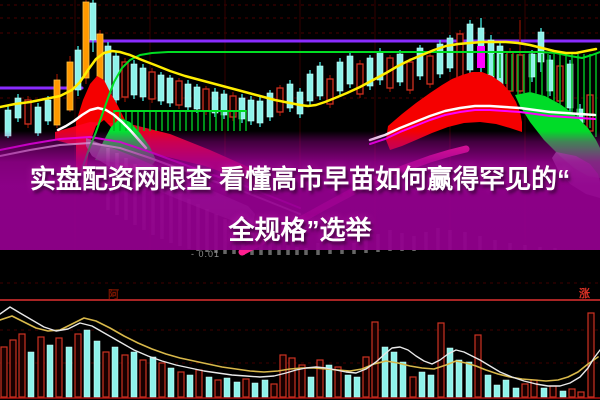  Describe the element at coordinates (300, 179) in the screenshot. I see `headline-line-1: 实盘配资网眼查 看懂高市早苗如何赢得罕见的“` at that location.